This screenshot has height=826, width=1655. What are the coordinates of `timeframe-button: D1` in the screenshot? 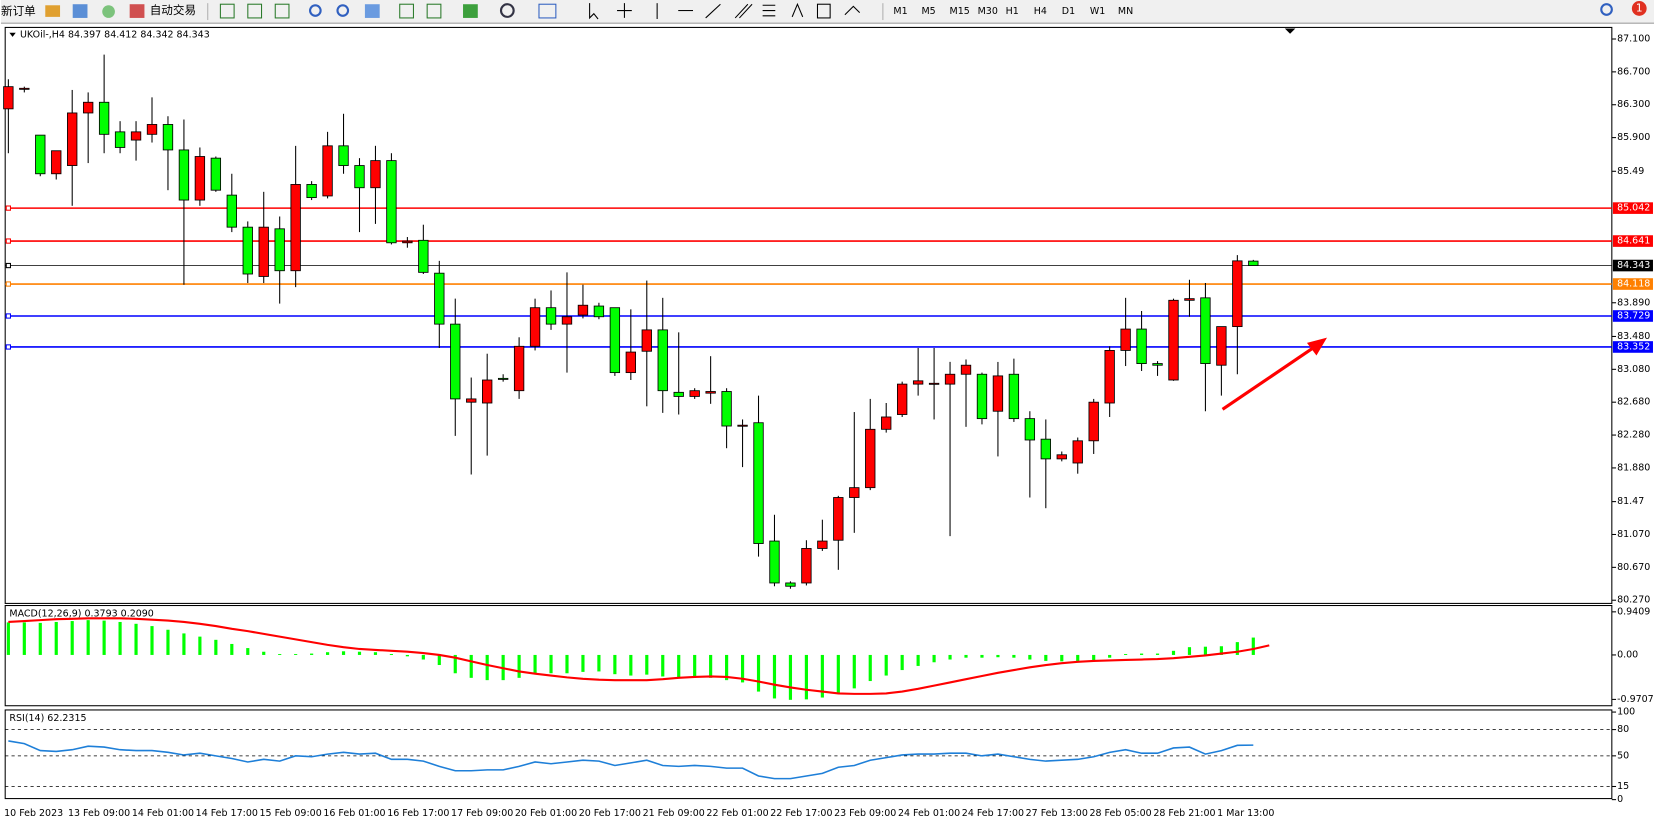 It's located at (1068, 11).